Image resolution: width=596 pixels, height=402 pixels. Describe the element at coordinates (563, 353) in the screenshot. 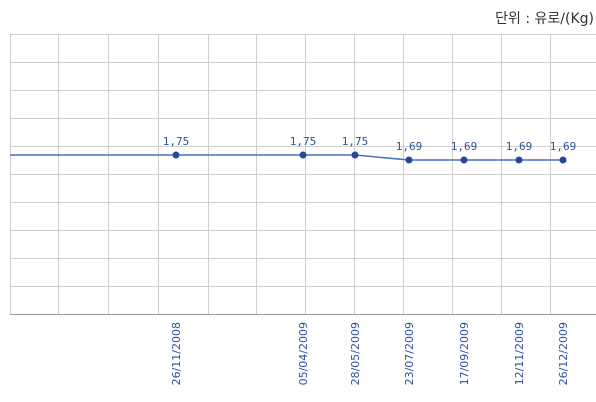

I see `x-tick-label: 26/12/2009` at that location.